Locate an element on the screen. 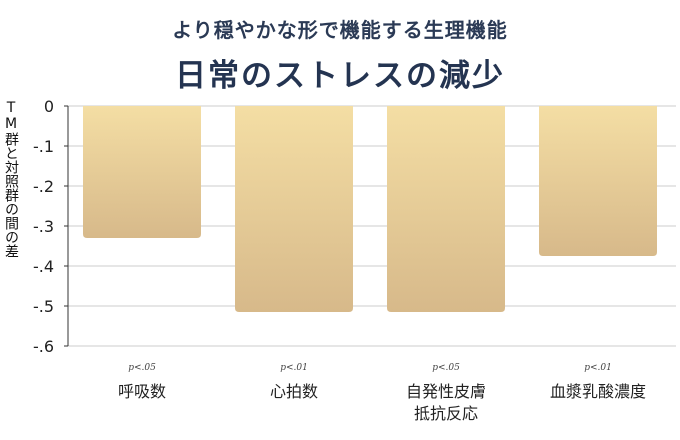  y-tick-label: -.4 is located at coordinates (43, 266).